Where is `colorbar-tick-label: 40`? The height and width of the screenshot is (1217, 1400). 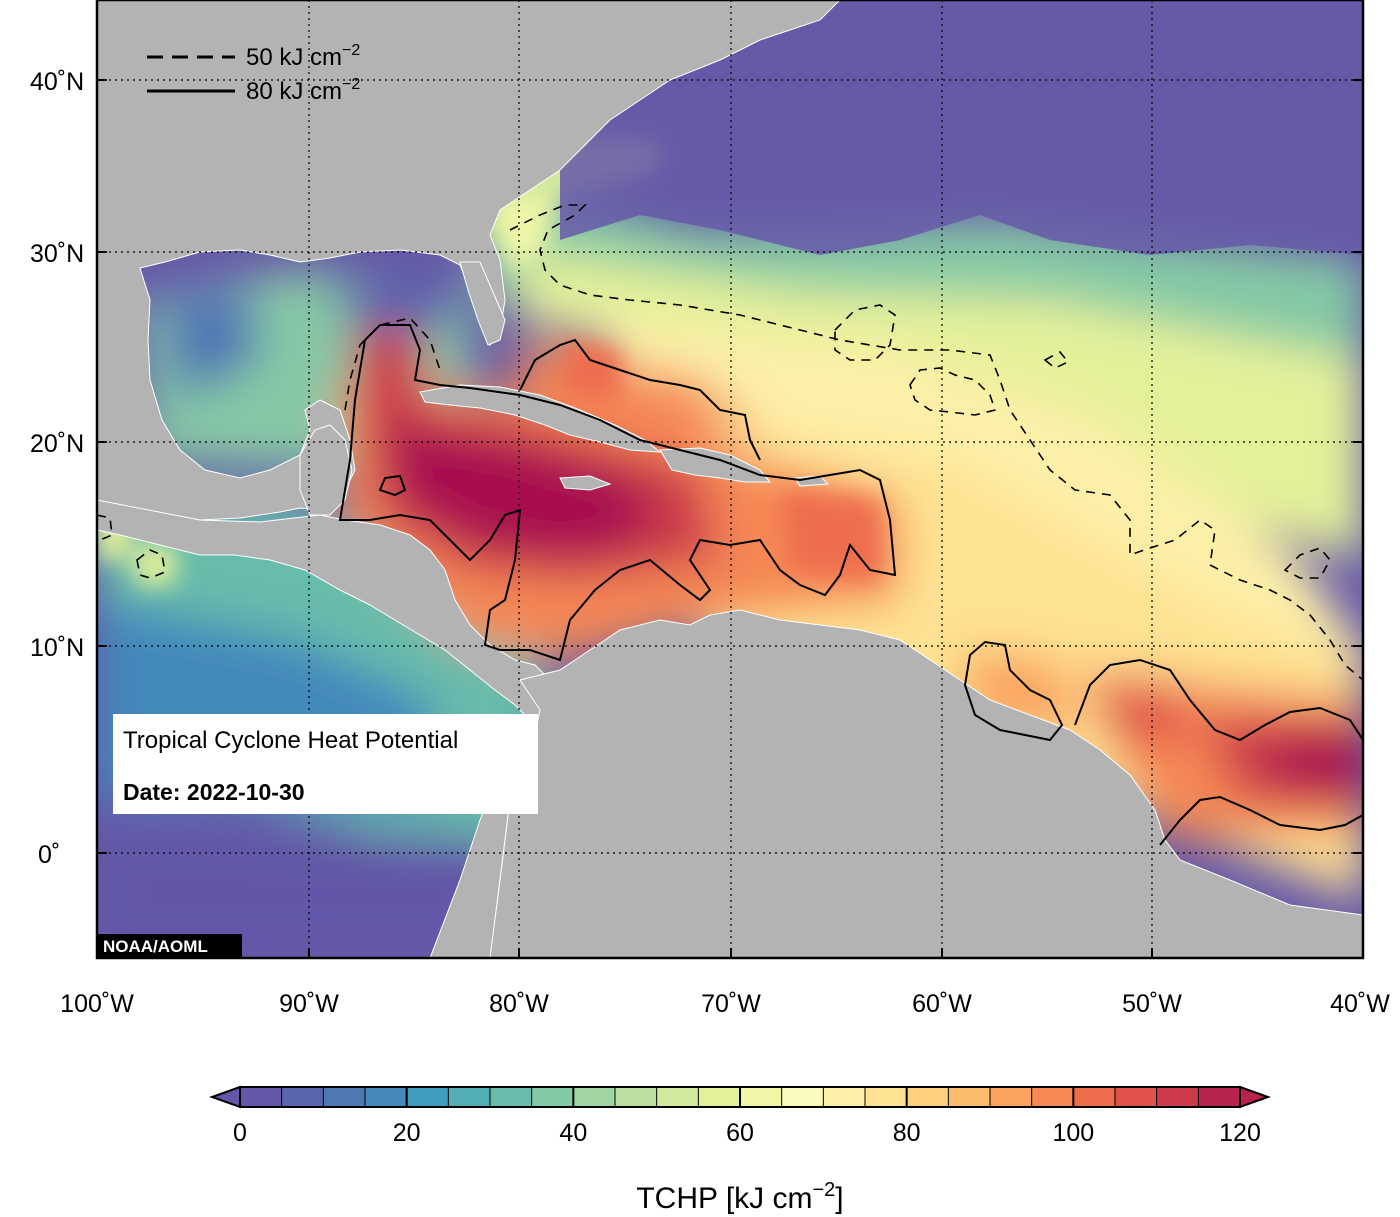
colorbar-tick-label: 40 is located at coordinates (573, 1133).